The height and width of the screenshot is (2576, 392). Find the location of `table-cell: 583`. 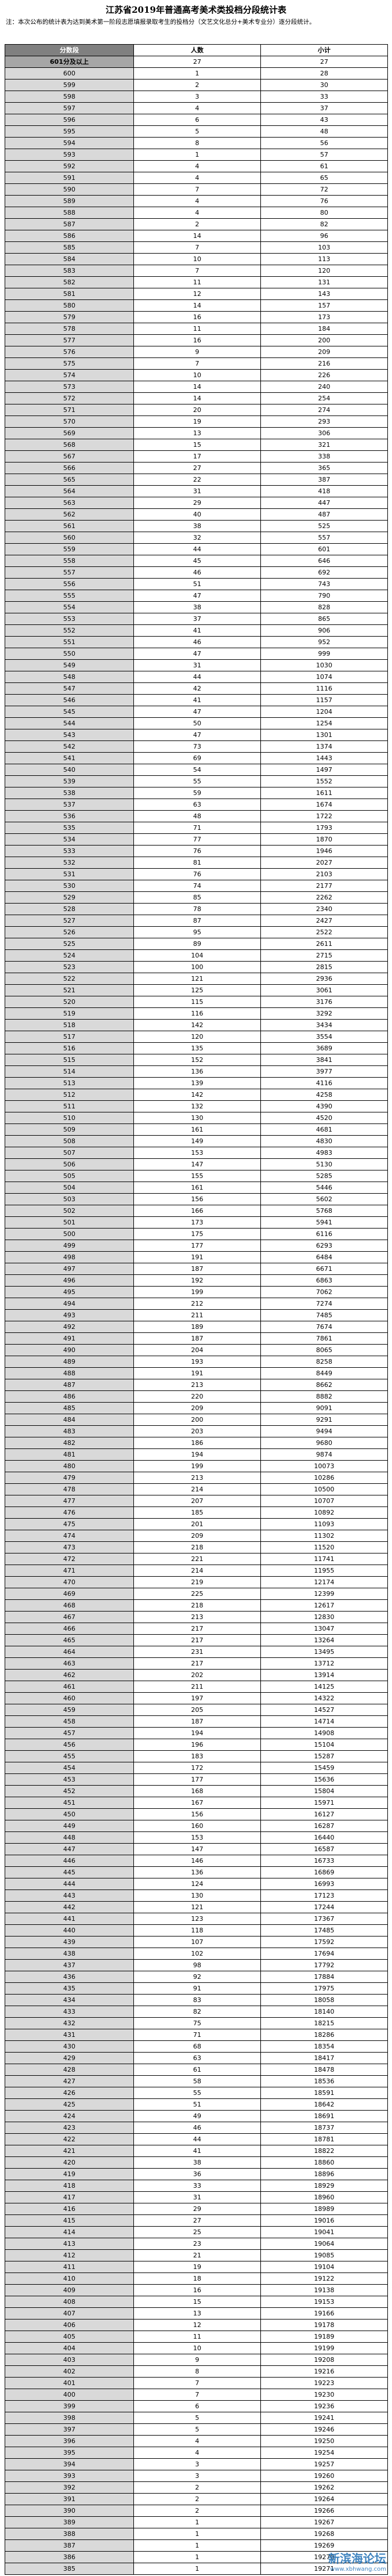

table-cell: 583 is located at coordinates (69, 271).